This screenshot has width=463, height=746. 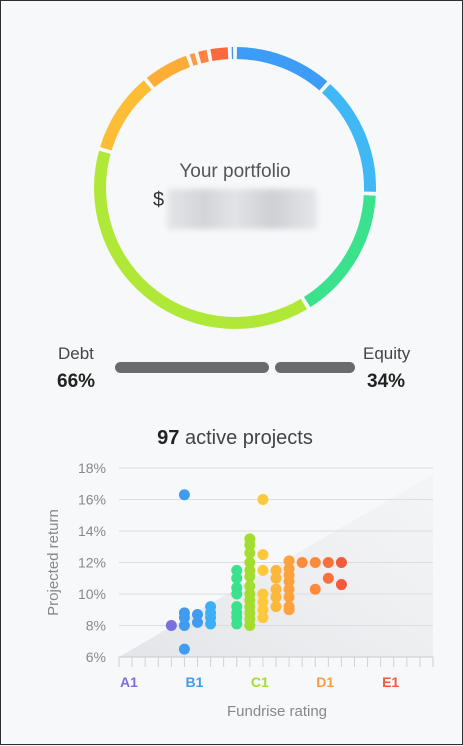 What do you see at coordinates (92, 500) in the screenshot?
I see `y-tick-label: 16%` at bounding box center [92, 500].